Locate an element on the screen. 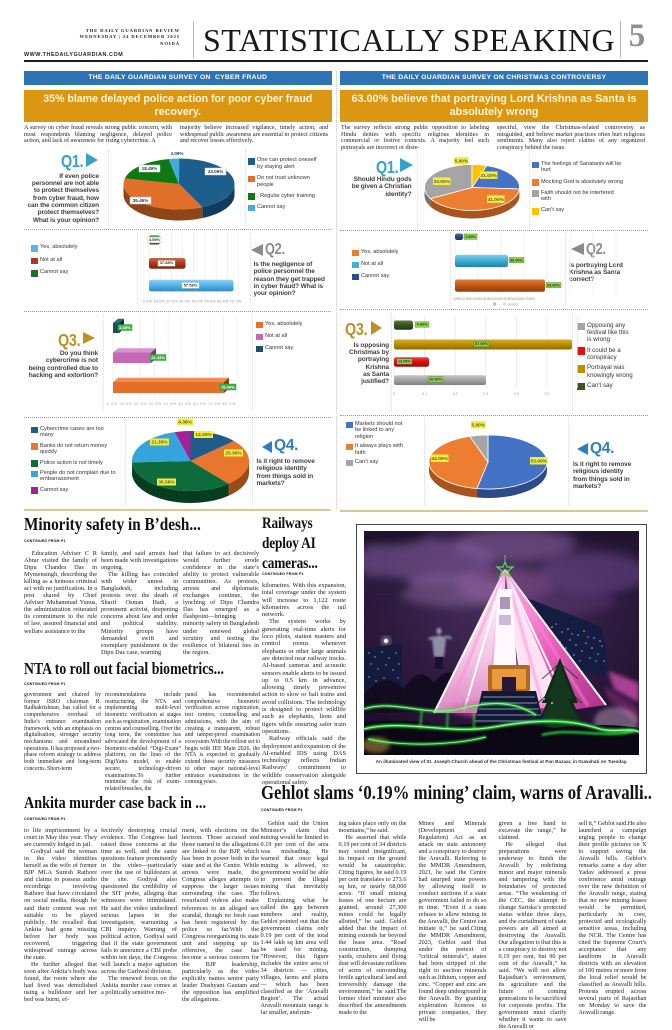  svg-text: 43.09% is located at coordinates (216, 171).